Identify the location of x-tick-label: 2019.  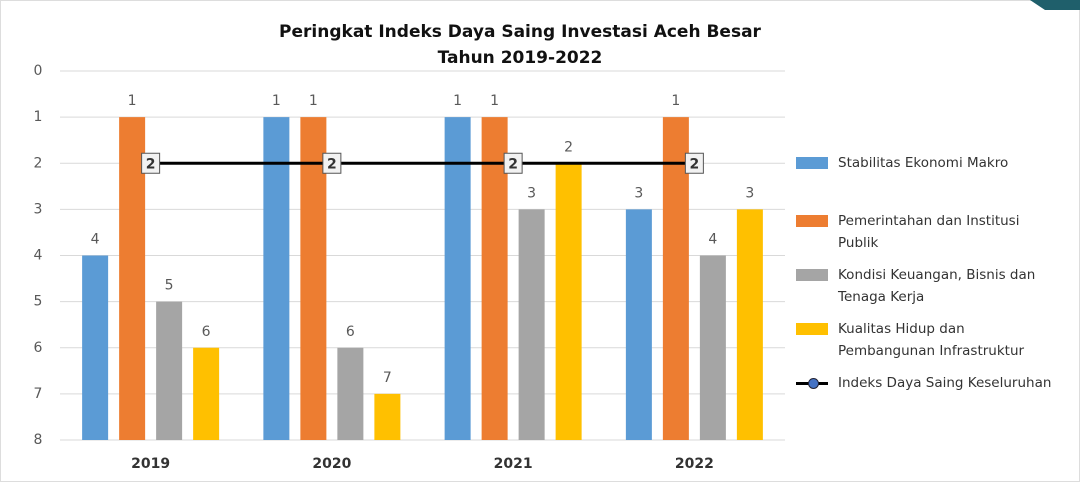
(150, 464).